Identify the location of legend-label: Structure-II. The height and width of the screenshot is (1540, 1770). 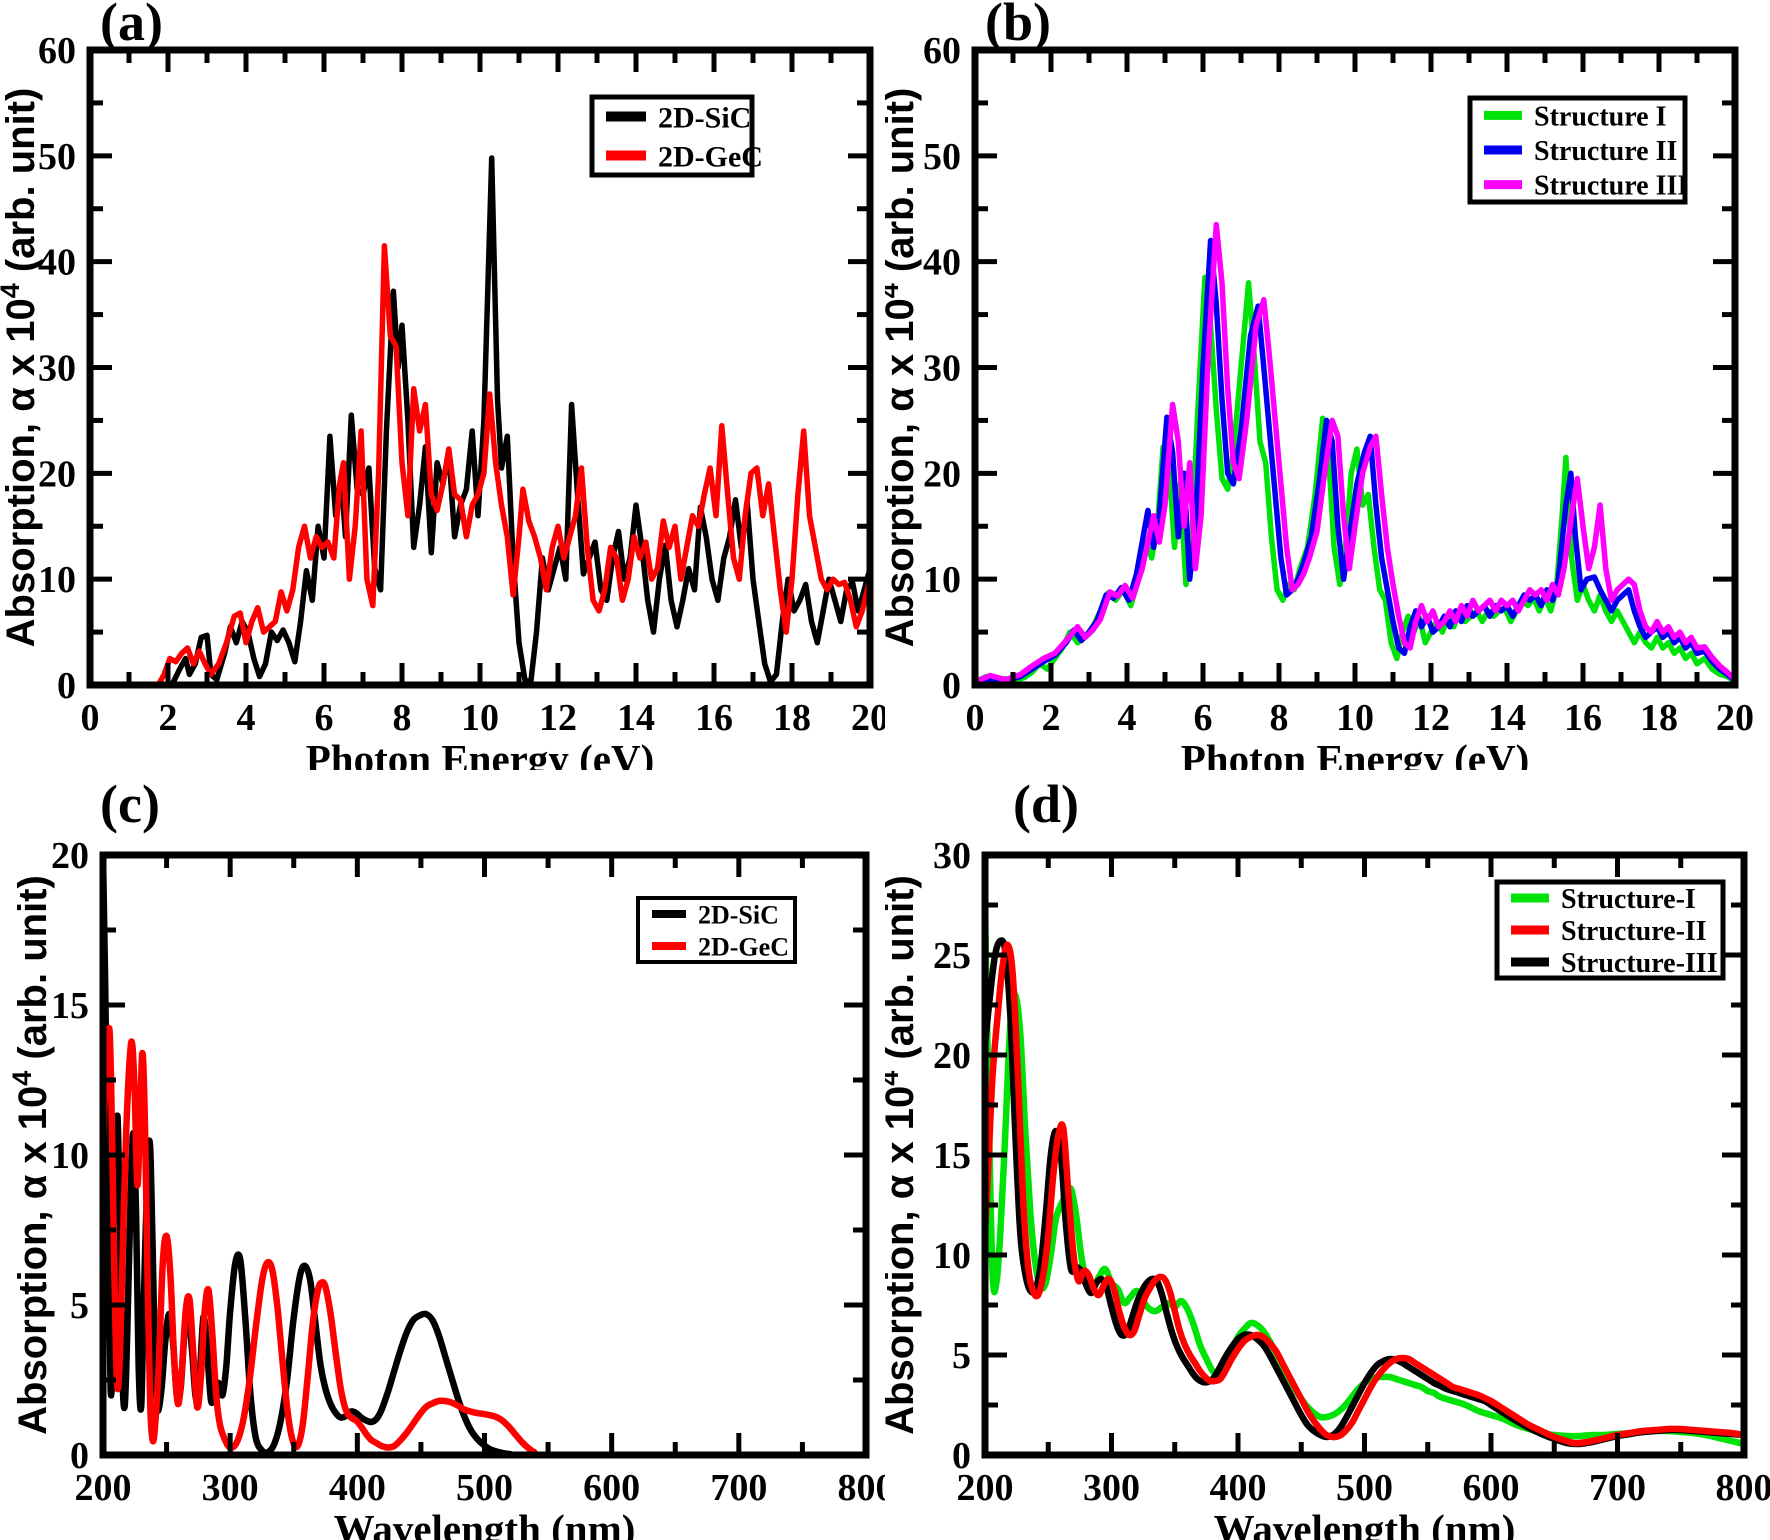
(1634, 931).